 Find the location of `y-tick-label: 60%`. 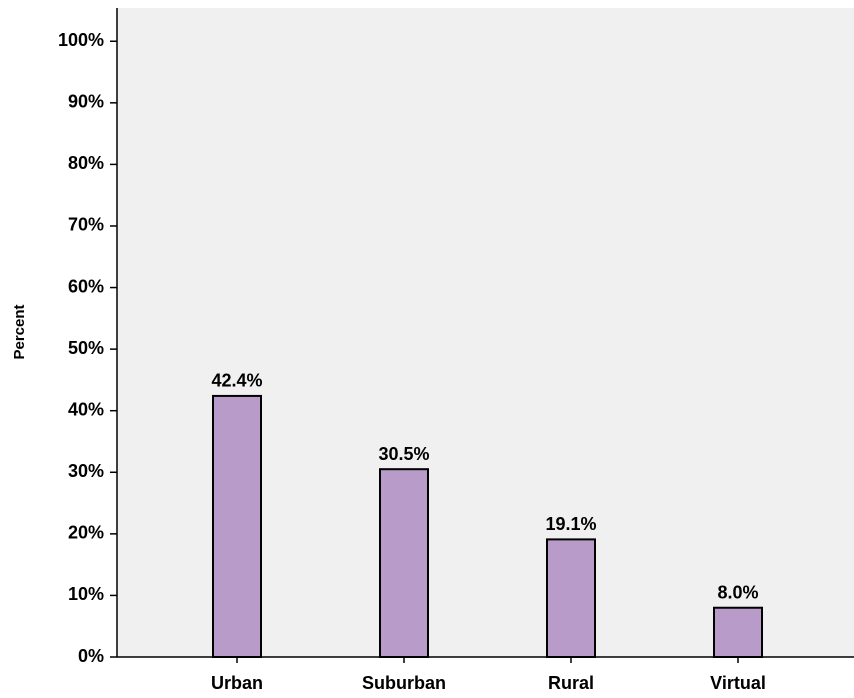

y-tick-label: 60% is located at coordinates (86, 286).